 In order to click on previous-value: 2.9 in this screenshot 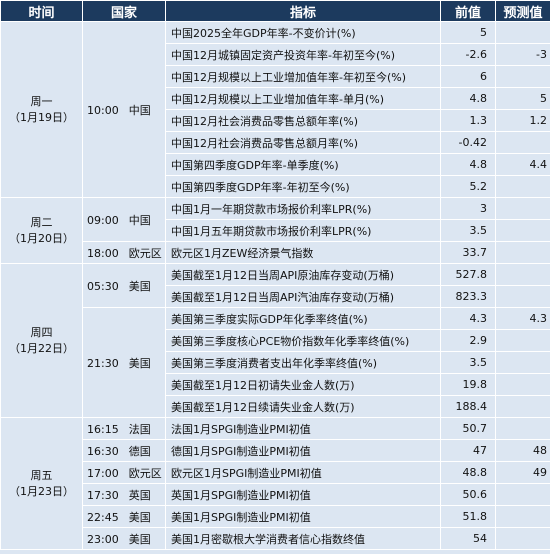, I will do `click(468, 340)`.